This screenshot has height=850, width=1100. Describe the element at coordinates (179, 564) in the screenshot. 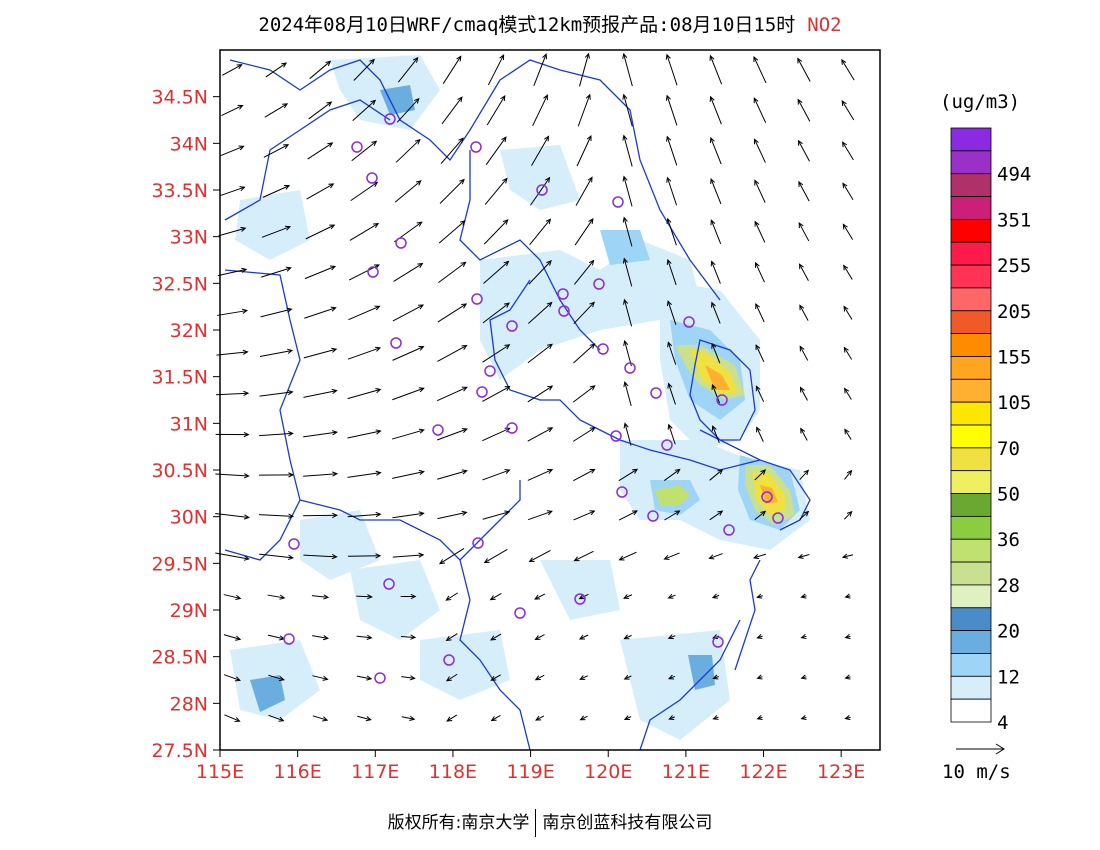

I see `lat-label: 29.5N` at that location.